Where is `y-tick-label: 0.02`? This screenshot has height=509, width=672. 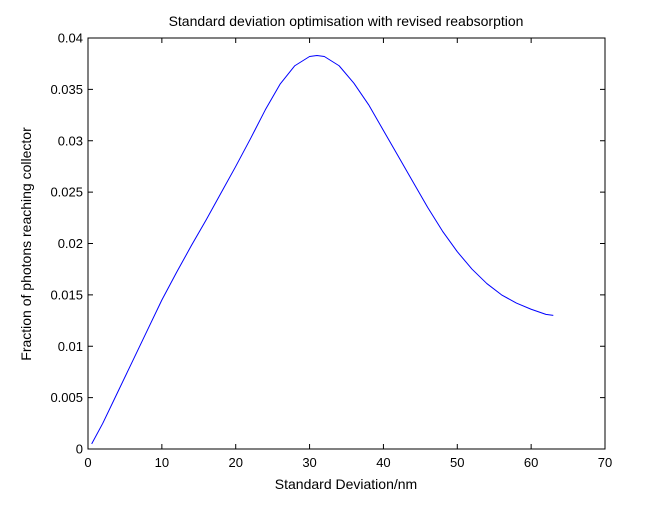 y-tick-label: 0.02 is located at coordinates (70, 243).